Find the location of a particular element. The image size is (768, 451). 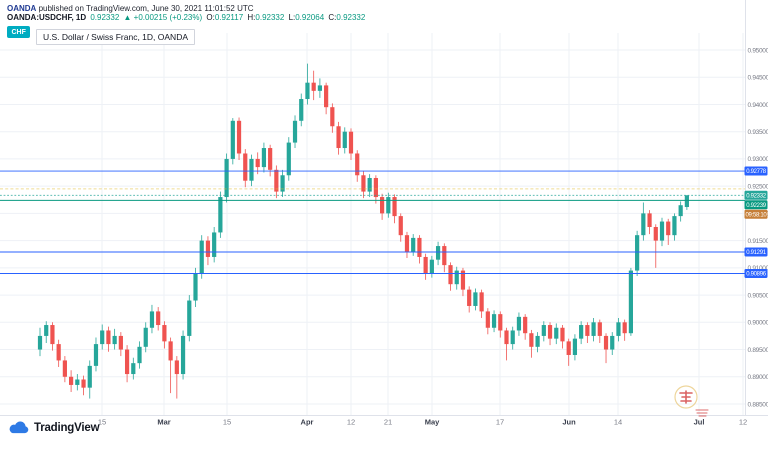

low-label: L: is located at coordinates (292, 17).